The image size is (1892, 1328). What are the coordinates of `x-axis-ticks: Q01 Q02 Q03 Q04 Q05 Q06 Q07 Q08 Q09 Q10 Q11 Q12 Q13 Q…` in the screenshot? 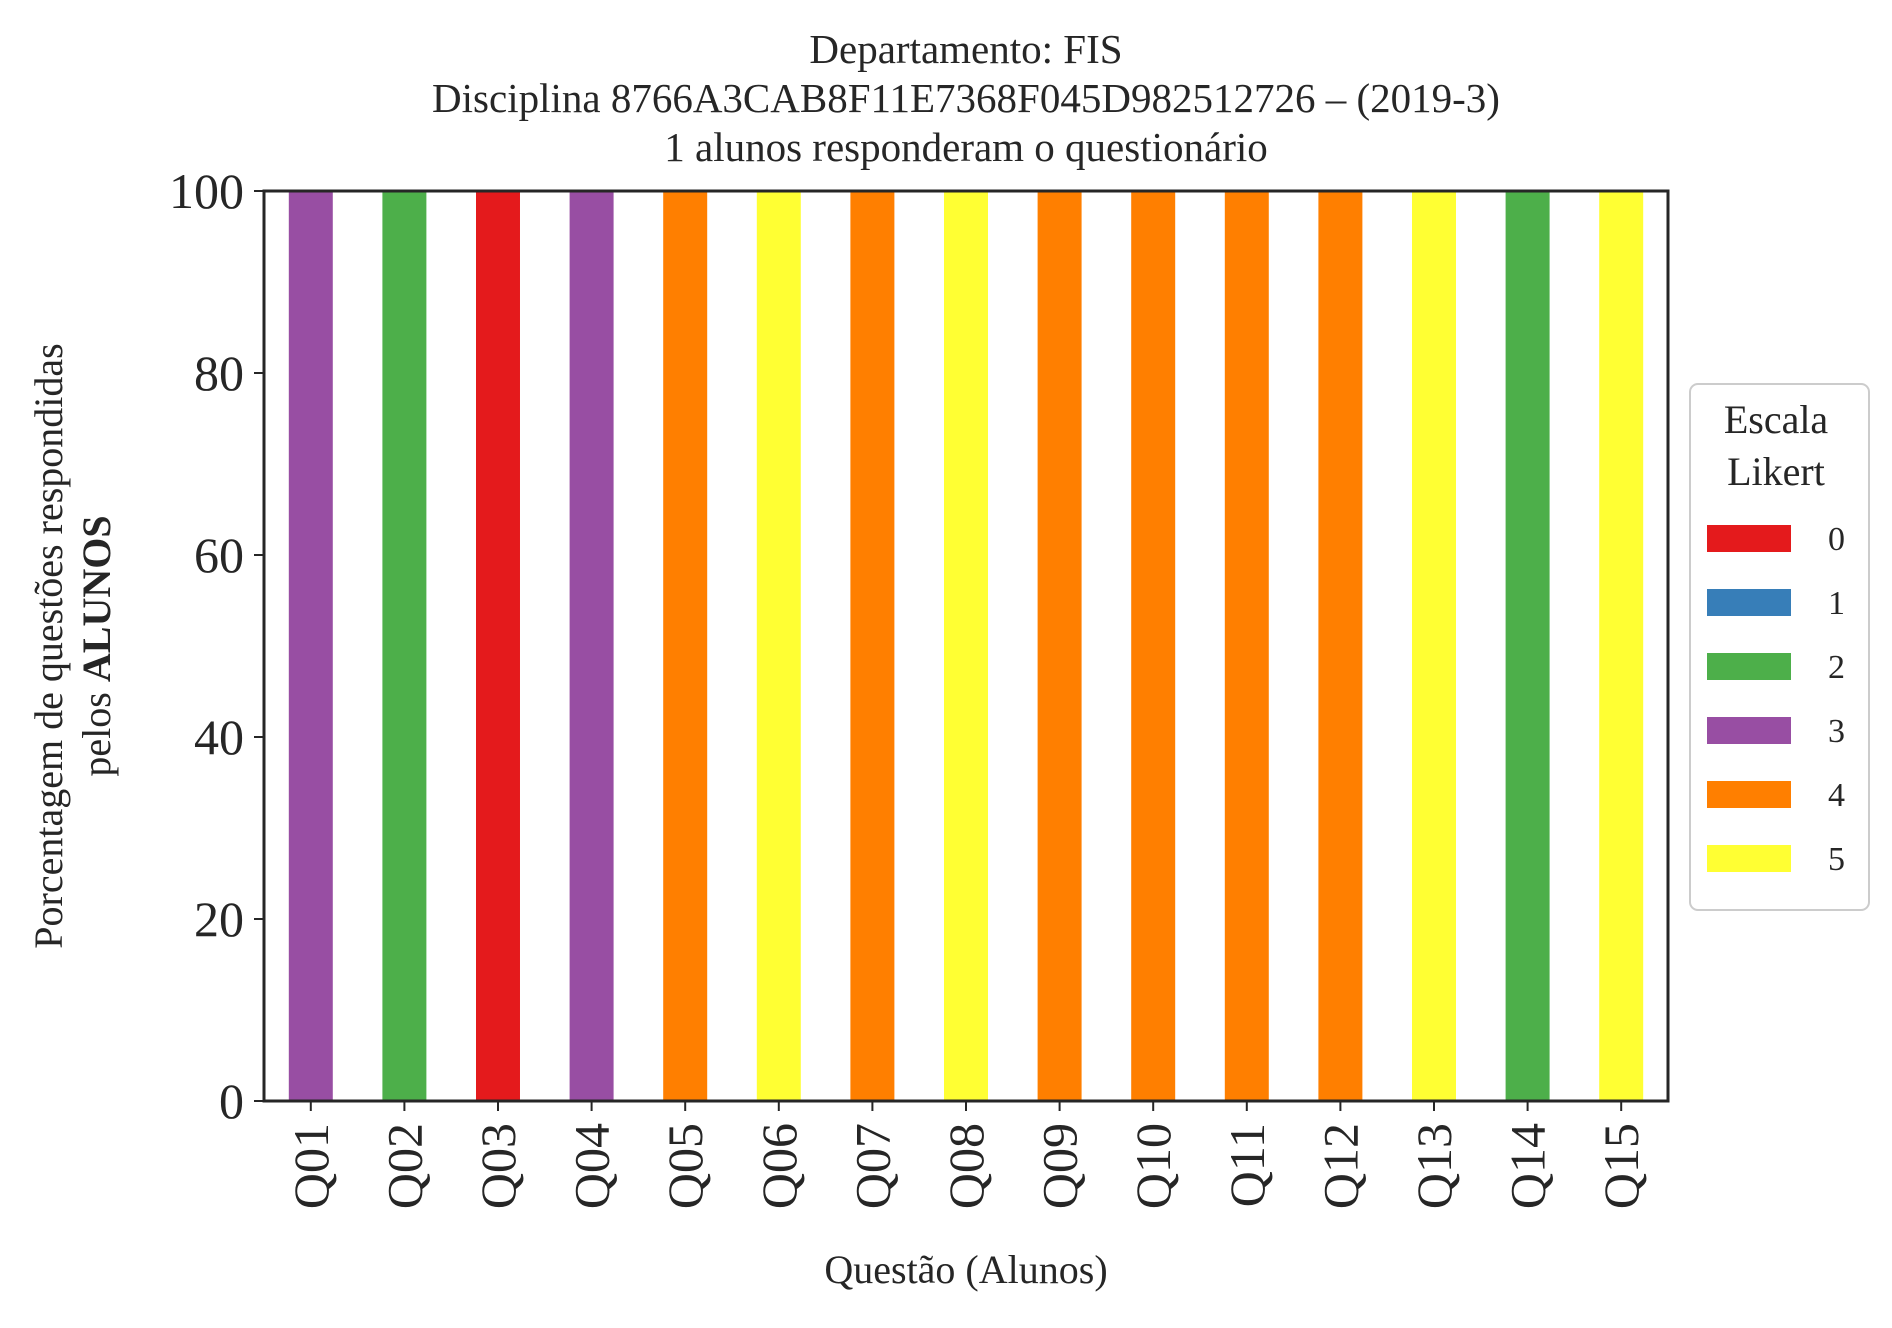 It's located at (966, 1155).